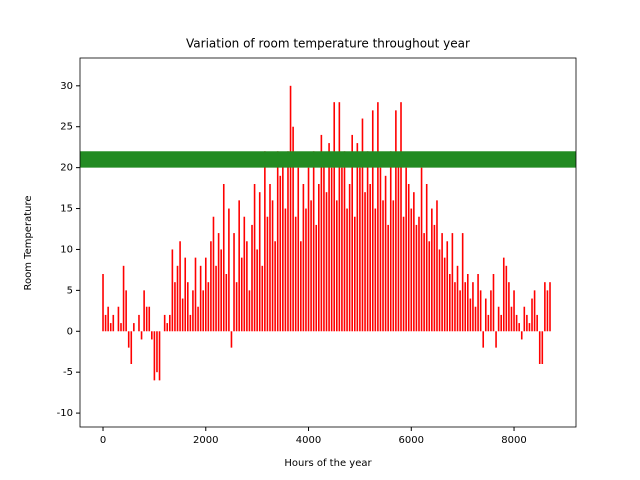  What do you see at coordinates (65, 413) in the screenshot?
I see `y-tick-label: -10` at bounding box center [65, 413].